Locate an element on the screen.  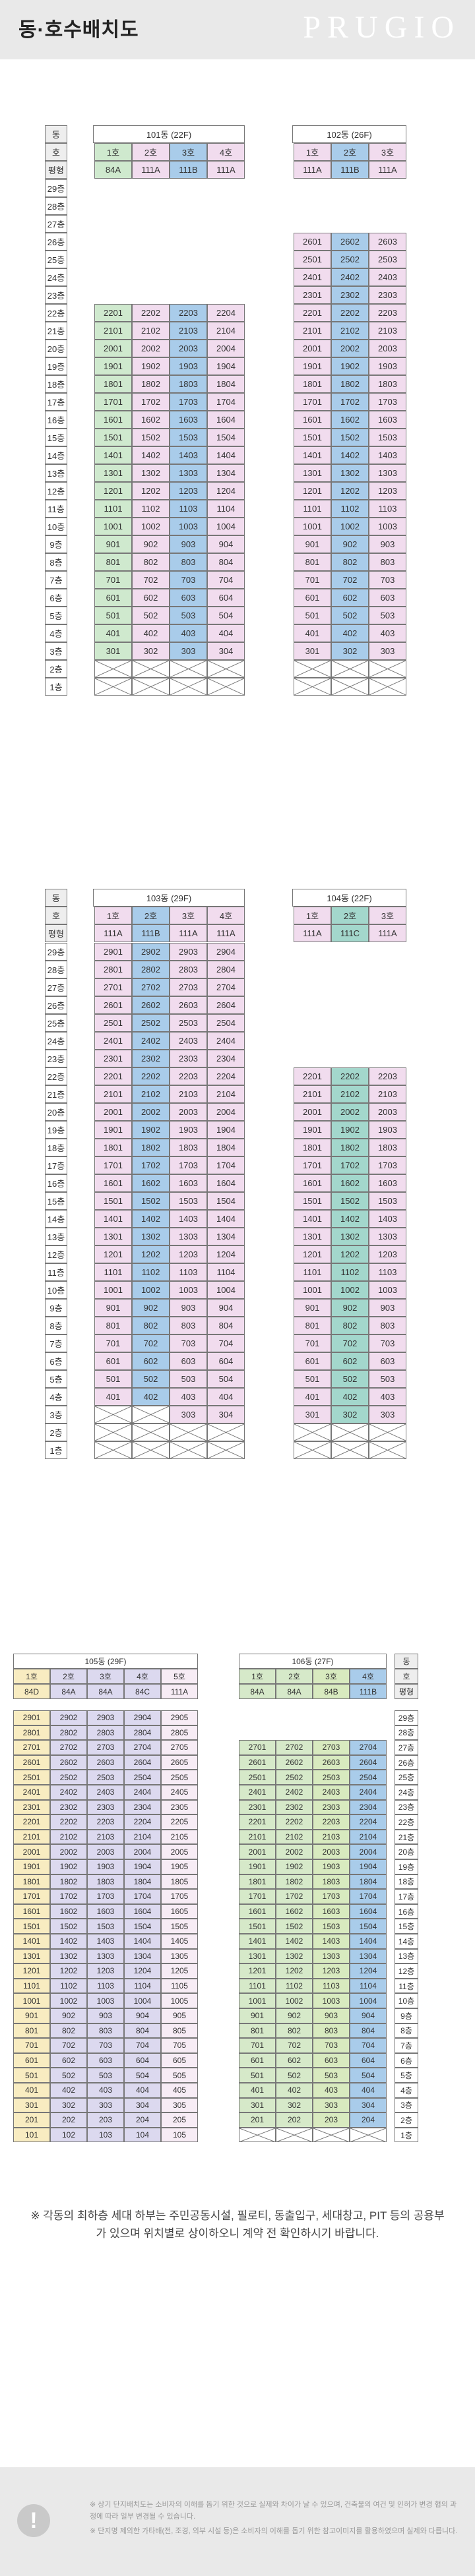
unit-cell: 2703 is located at coordinates (188, 987).